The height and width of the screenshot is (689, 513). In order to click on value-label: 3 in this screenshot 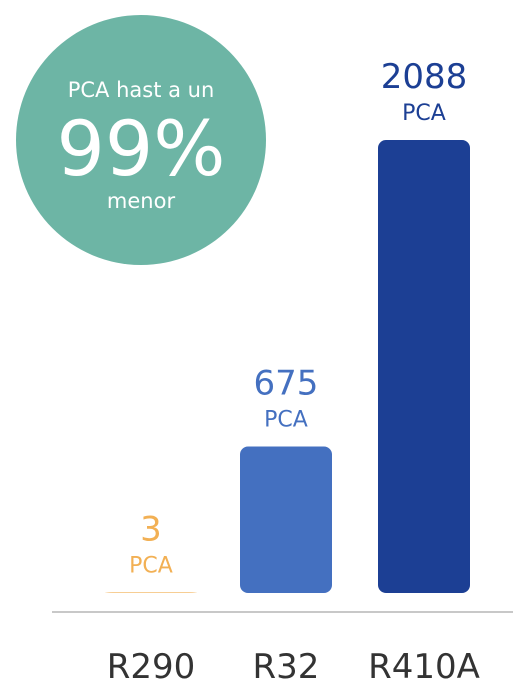, I will do `click(151, 529)`.